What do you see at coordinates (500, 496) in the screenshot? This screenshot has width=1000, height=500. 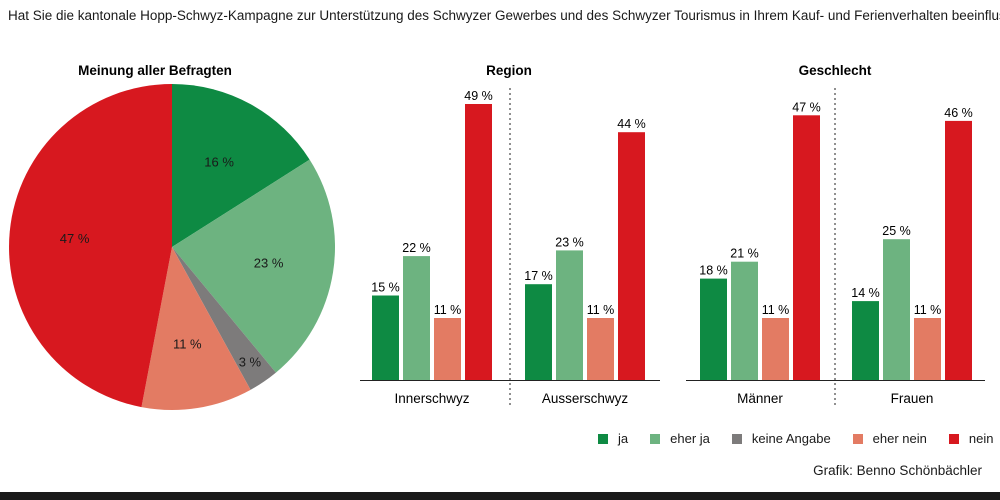 I see `bottom-rule` at bounding box center [500, 496].